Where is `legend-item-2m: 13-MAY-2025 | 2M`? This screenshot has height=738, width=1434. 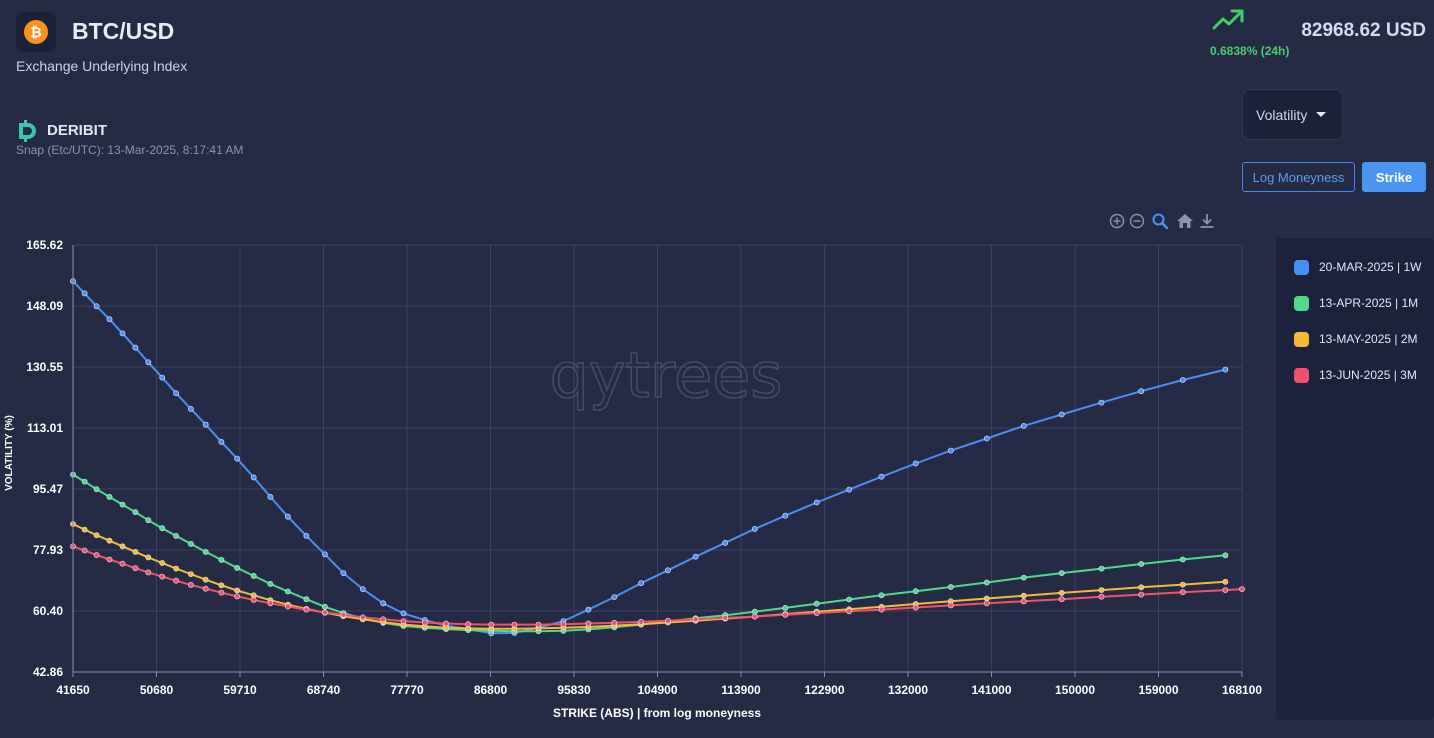 legend-item-2m: 13-MAY-2025 | 2M is located at coordinates (1356, 339).